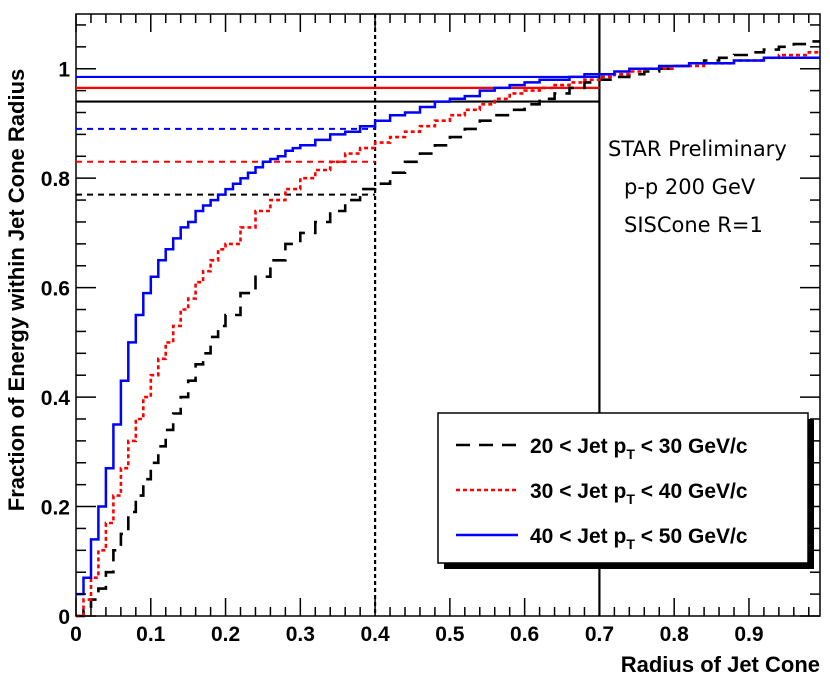 The height and width of the screenshot is (679, 830). Describe the element at coordinates (639, 493) in the screenshot. I see `legend-label-1: 30 < Jet pT < 40 GeV/c` at that location.